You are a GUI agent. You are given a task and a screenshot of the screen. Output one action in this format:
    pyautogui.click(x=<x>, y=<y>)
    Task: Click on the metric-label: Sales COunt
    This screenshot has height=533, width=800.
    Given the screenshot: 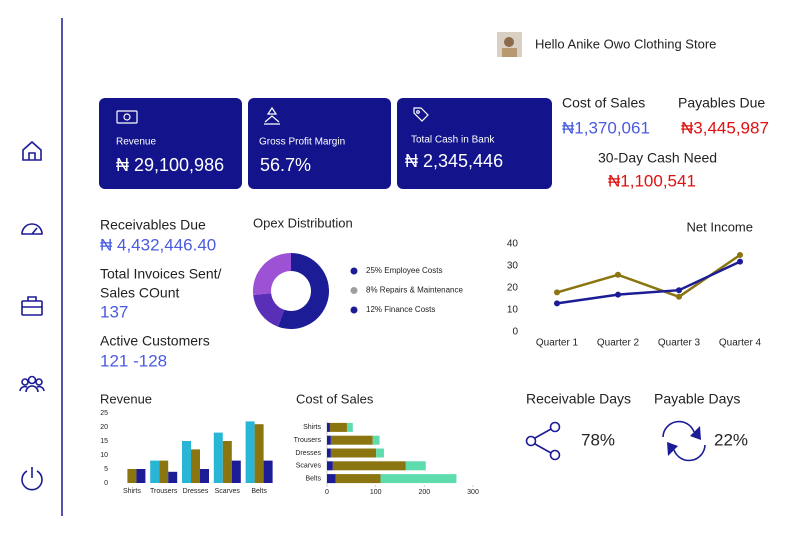 What is the action you would take?
    pyautogui.click(x=139, y=293)
    